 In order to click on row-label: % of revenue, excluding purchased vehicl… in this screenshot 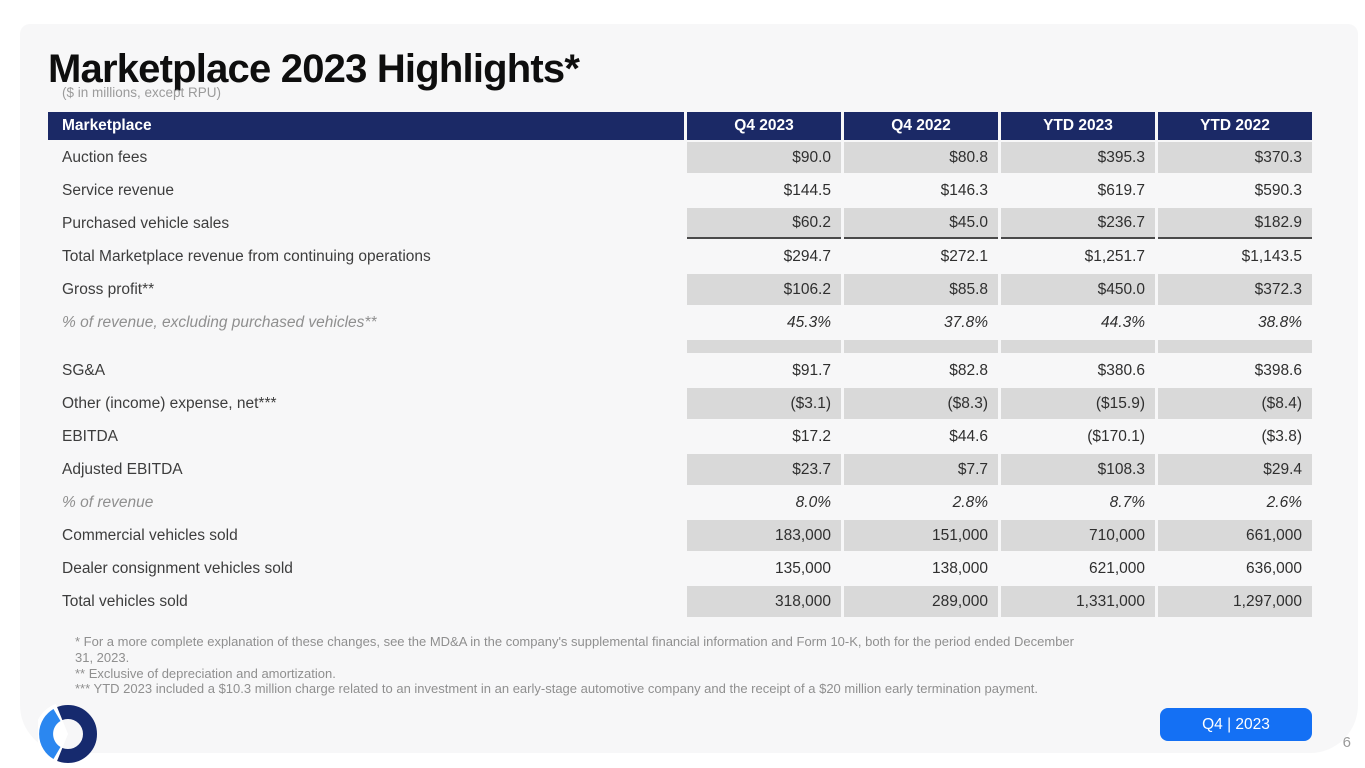, I will do `click(219, 322)`.